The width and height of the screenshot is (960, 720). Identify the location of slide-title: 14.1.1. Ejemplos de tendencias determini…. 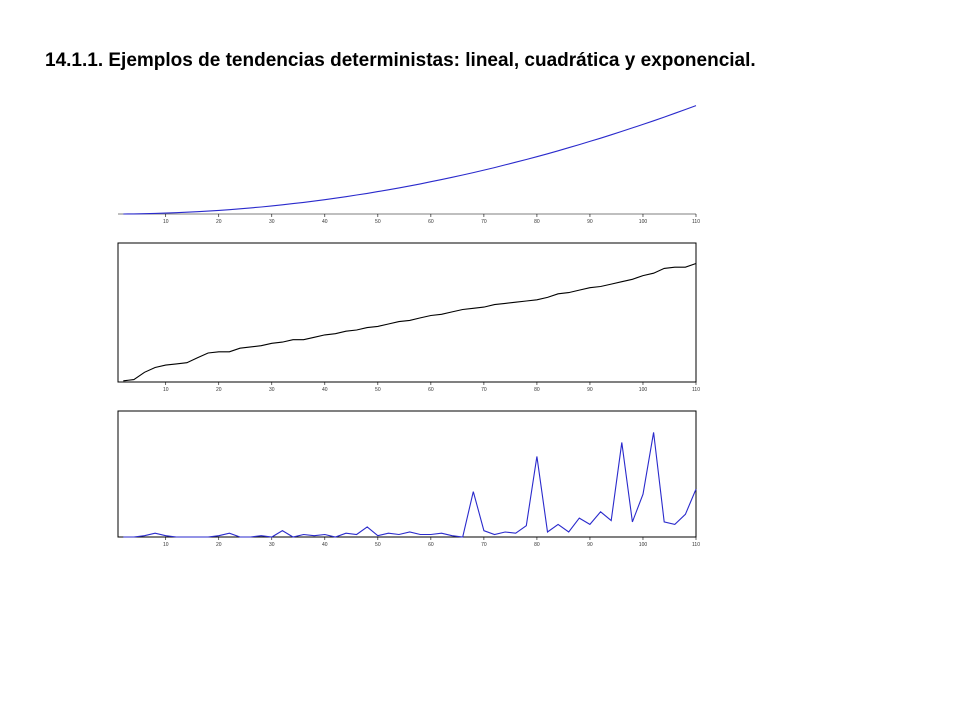
(400, 60).